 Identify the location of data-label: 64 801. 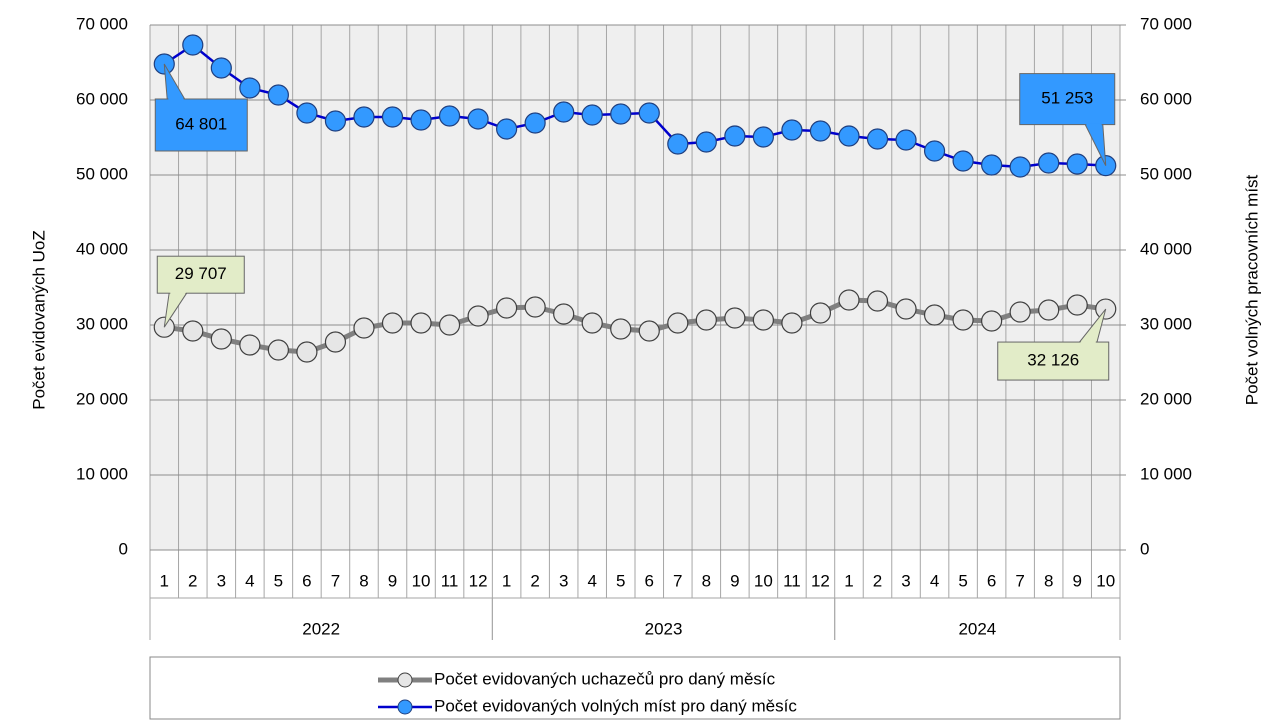
(201, 123).